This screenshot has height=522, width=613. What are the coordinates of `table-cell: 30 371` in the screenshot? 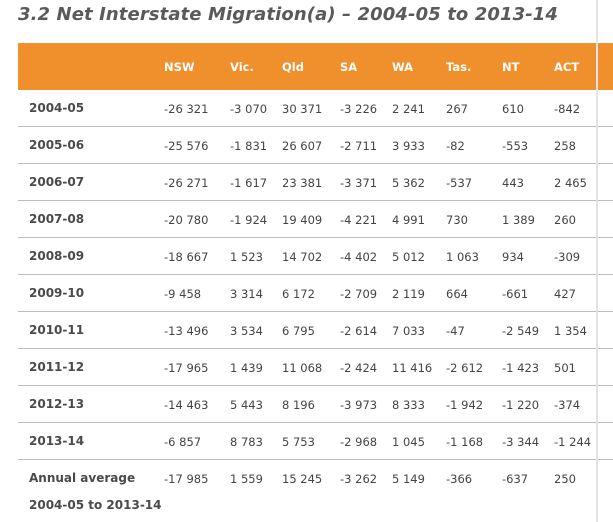 It's located at (302, 109).